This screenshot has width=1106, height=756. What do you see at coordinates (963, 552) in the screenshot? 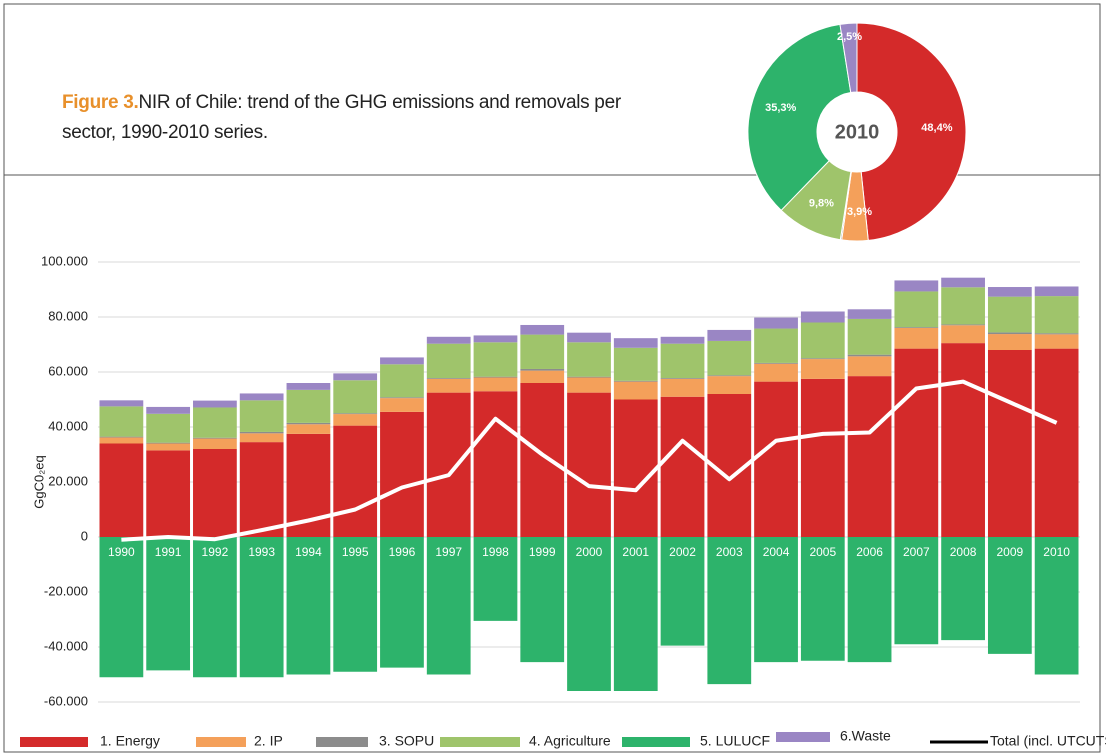
I see `x-tick-label: 2008` at bounding box center [963, 552].